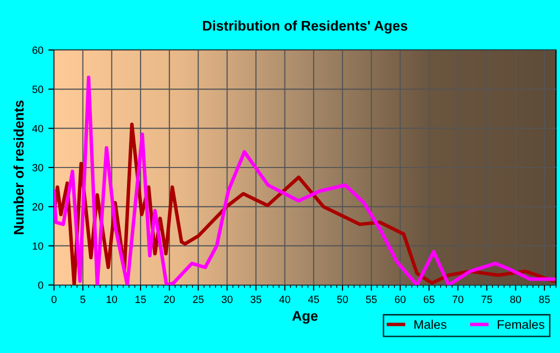 This screenshot has height=353, width=560. What do you see at coordinates (429, 300) in the screenshot?
I see `x-tick-label: 65` at bounding box center [429, 300].